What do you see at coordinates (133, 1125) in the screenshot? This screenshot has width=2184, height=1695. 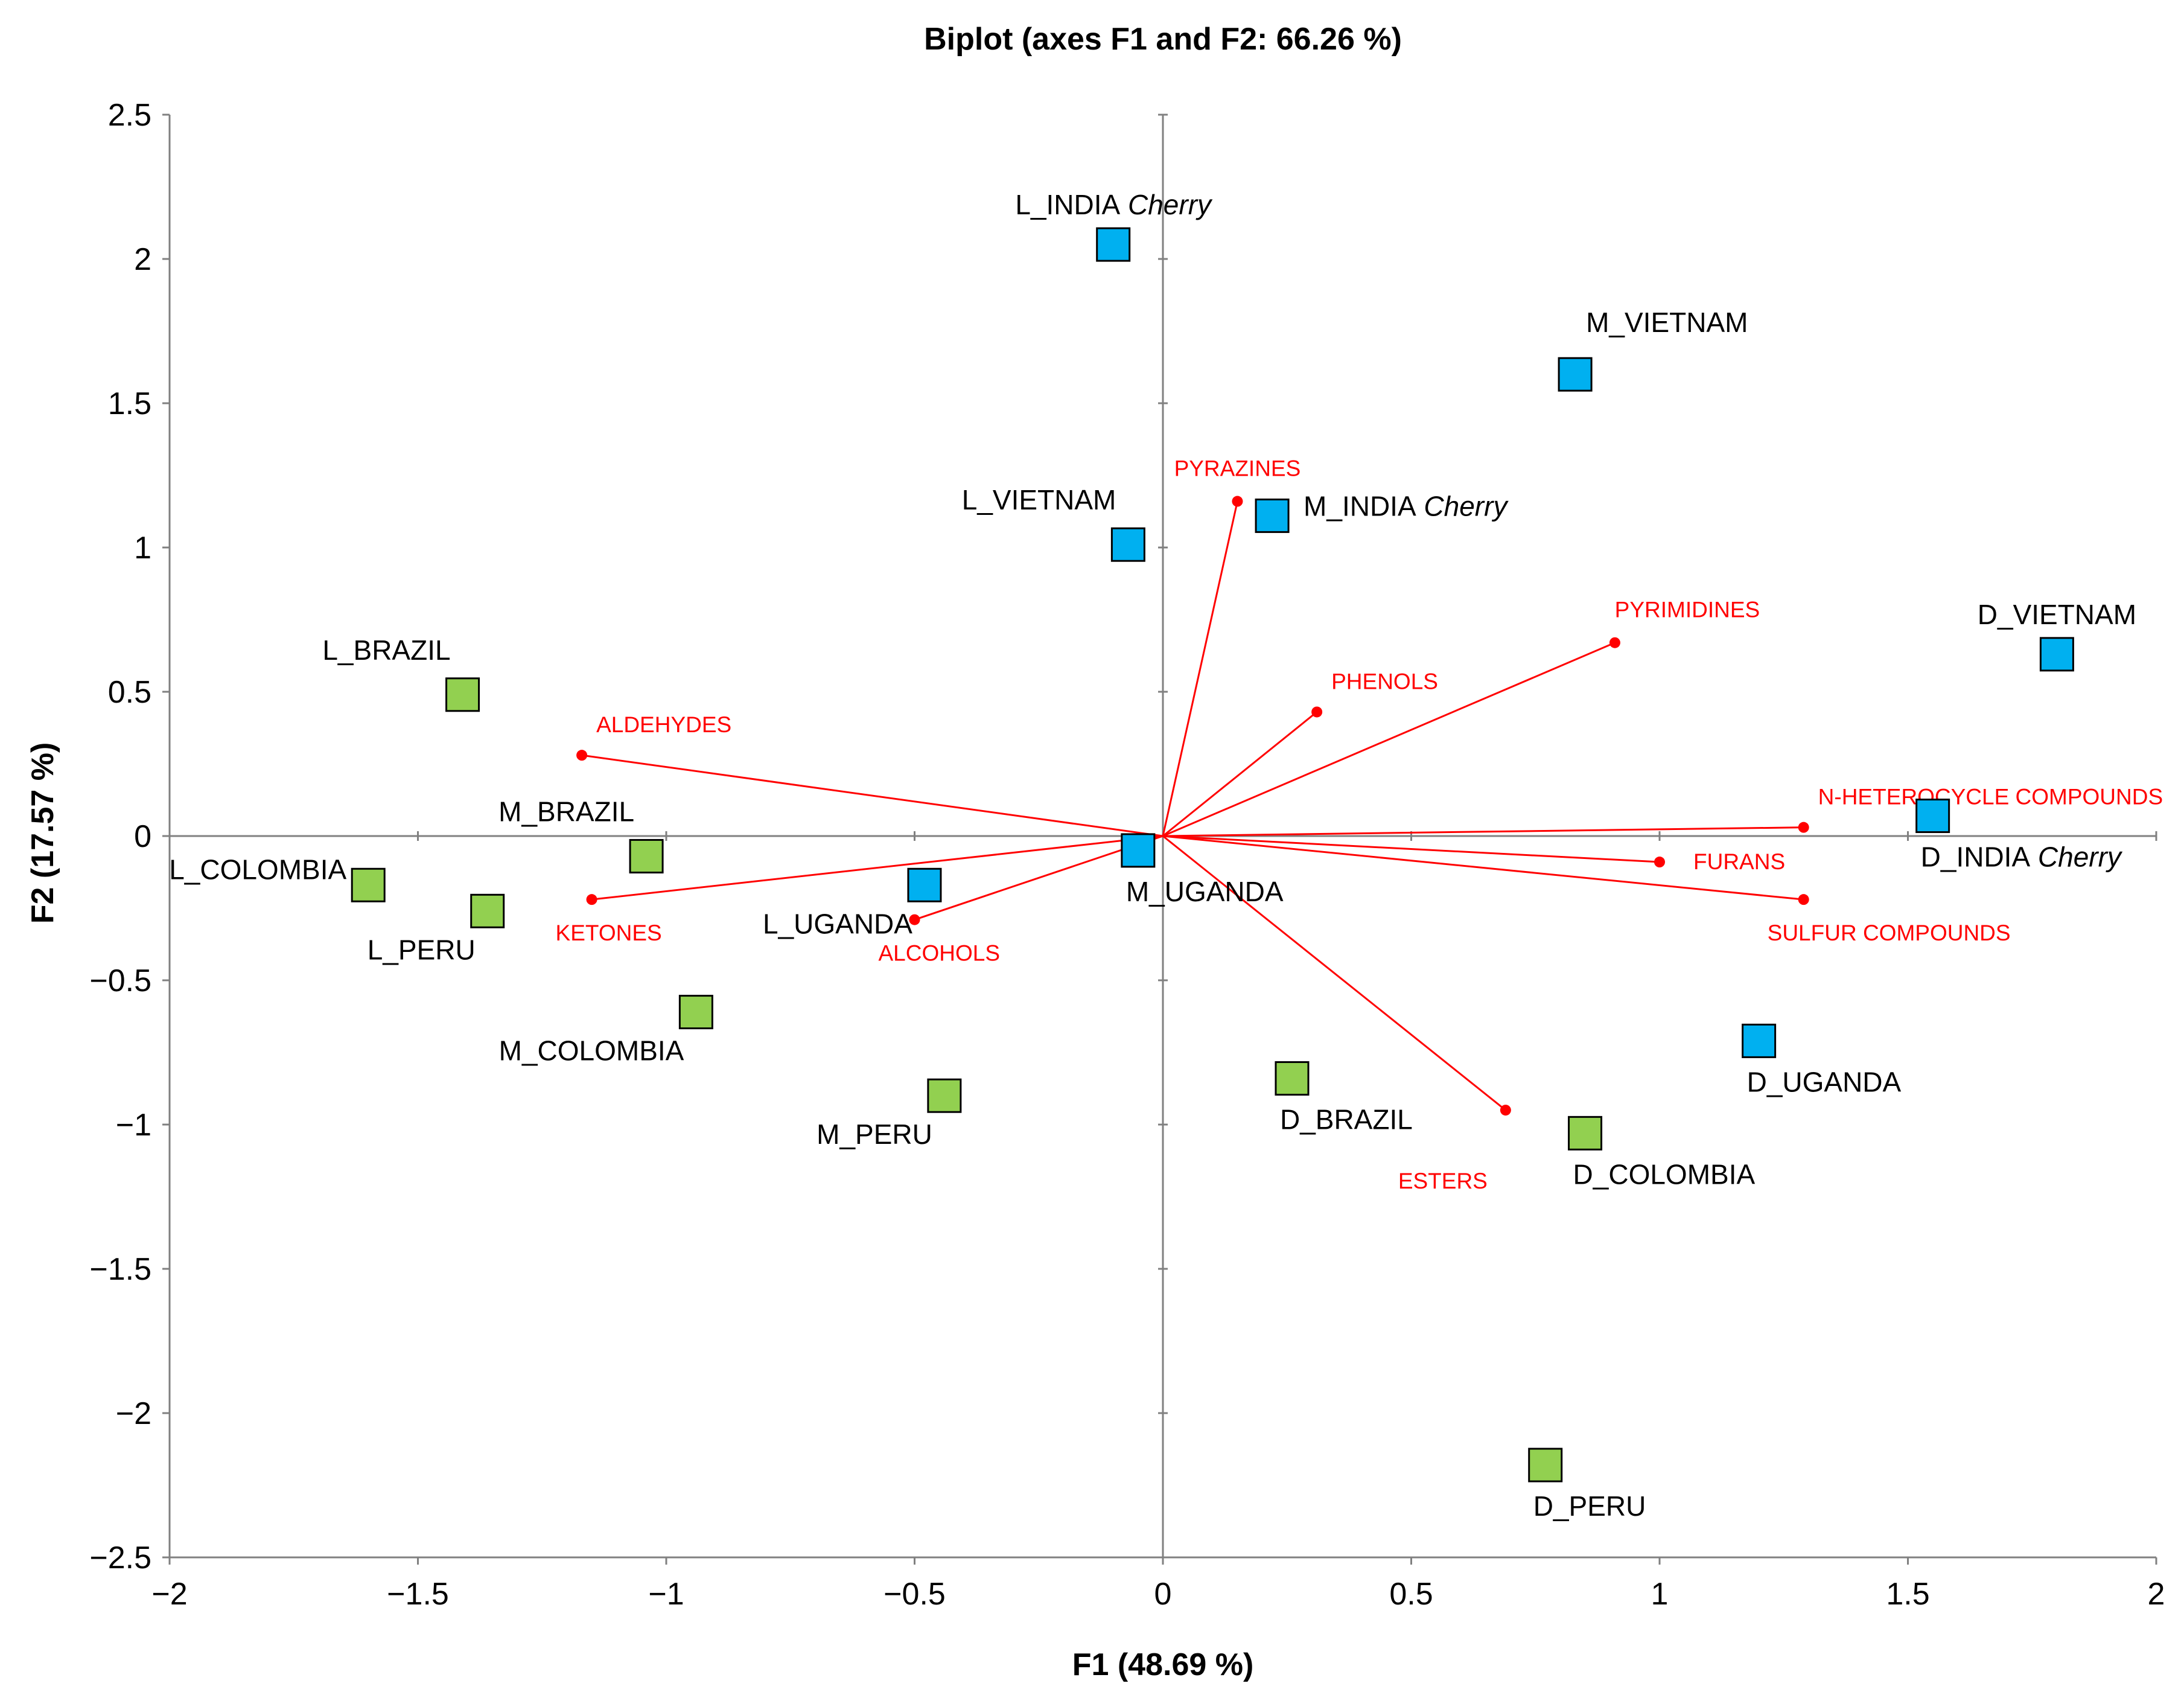 I see `y-tick-label: −1` at bounding box center [133, 1125].